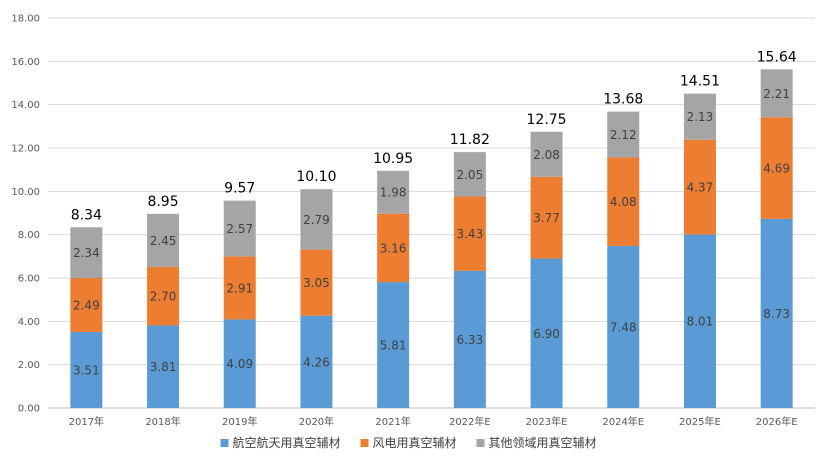 This screenshot has width=837, height=469. What do you see at coordinates (700, 82) in the screenshot?
I see `total-label: 14.51` at bounding box center [700, 82].